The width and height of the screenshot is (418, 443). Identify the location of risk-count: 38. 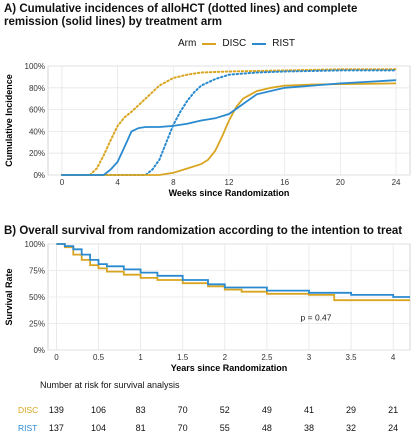
(308, 428).